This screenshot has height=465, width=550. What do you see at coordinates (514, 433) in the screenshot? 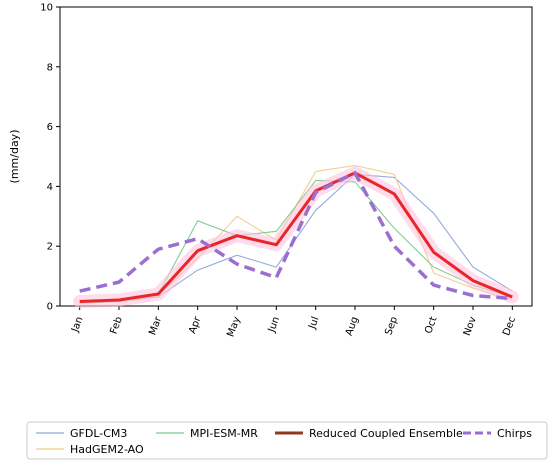
I see `legend-label-chirps: Chirps` at bounding box center [514, 433].